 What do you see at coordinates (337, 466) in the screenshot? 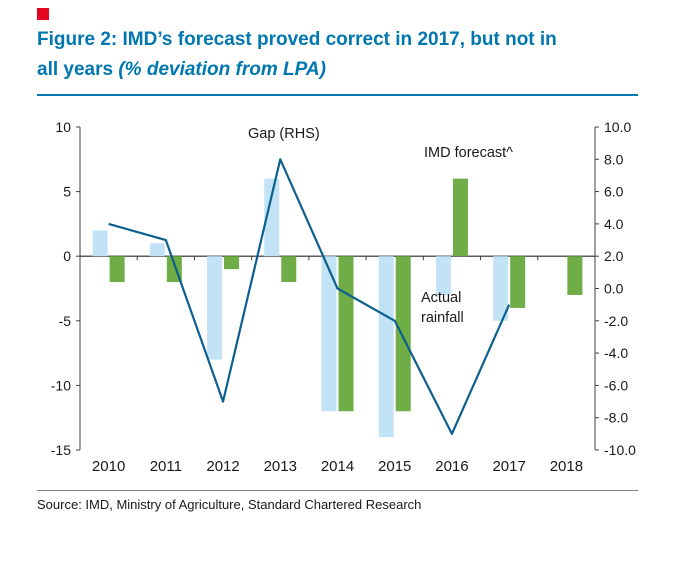
I see `x-axis-label: 2014` at bounding box center [337, 466].